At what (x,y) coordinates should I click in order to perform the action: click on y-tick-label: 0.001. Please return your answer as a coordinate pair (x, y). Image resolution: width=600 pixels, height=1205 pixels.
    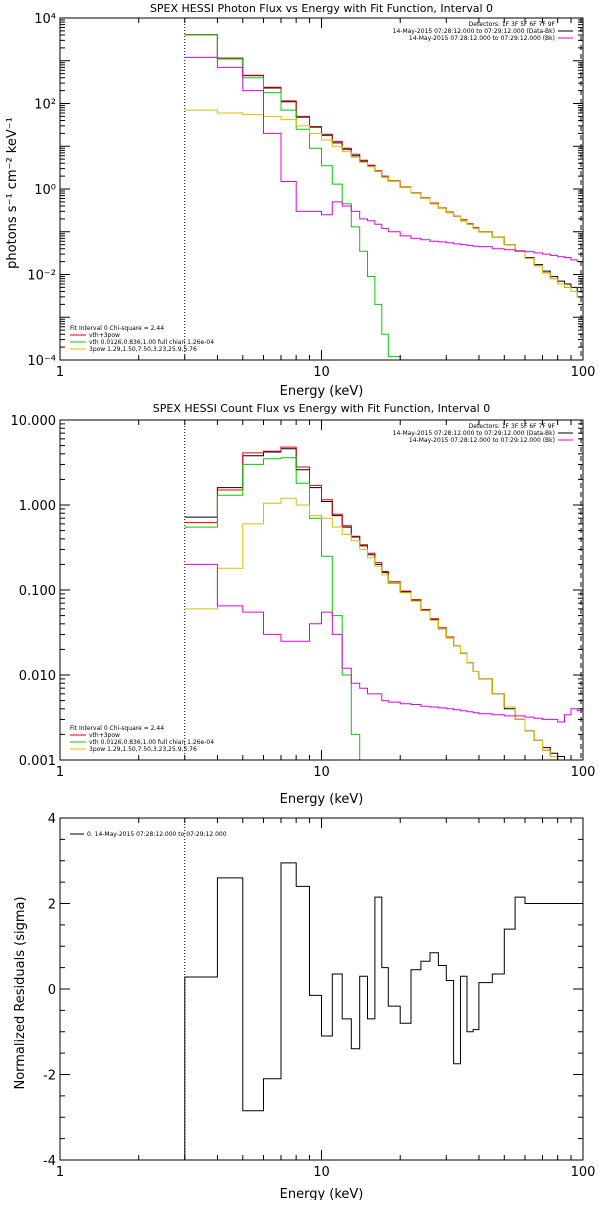
    Looking at the image, I should click on (37, 761).